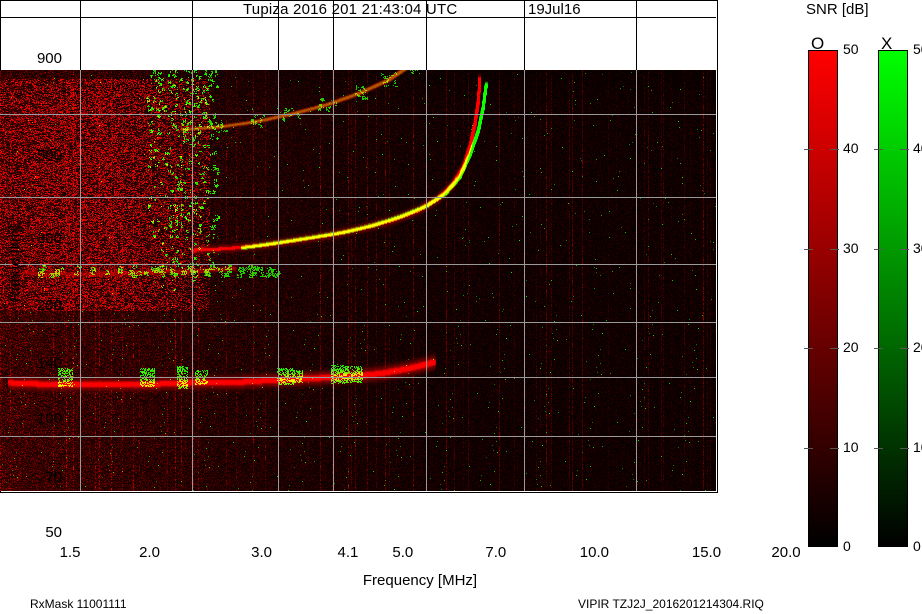  What do you see at coordinates (262, 552) in the screenshot?
I see `x-tick-label: 3.0` at bounding box center [262, 552].